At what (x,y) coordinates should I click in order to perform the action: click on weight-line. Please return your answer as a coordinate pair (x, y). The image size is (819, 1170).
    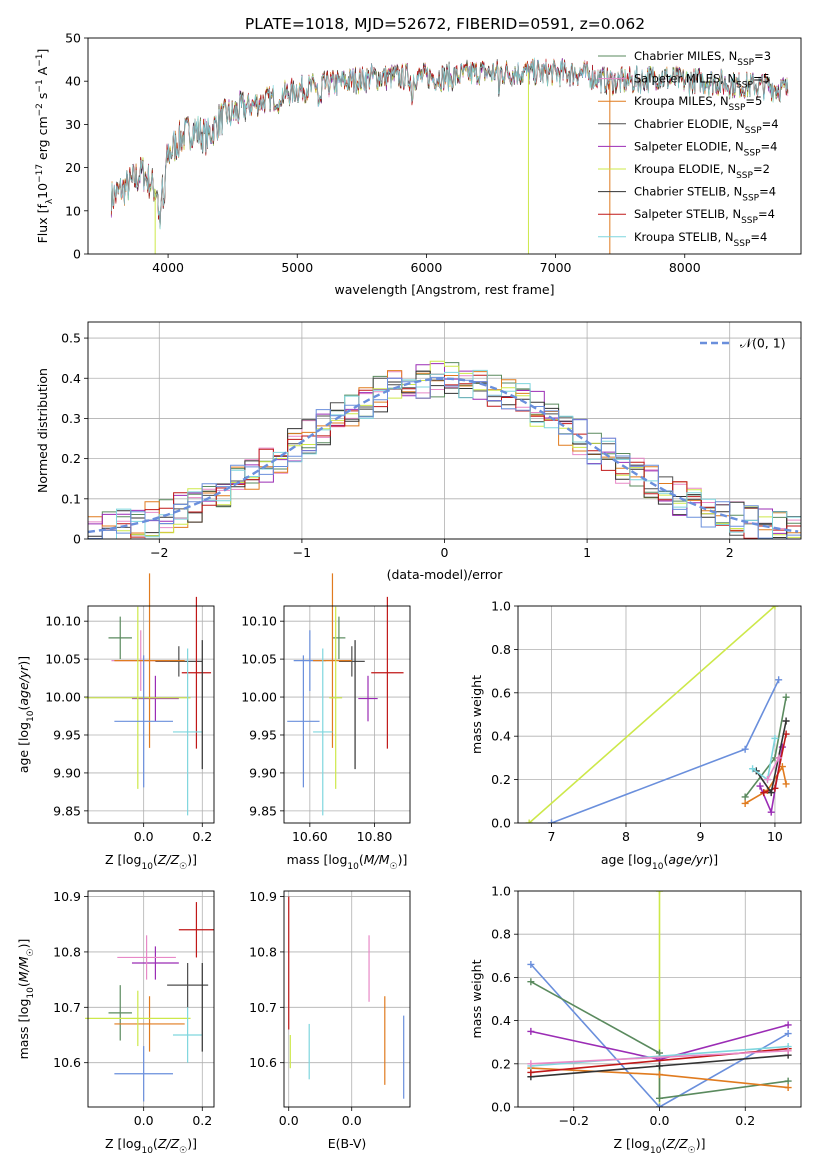
    Looking at the image, I should click on (652, 714).